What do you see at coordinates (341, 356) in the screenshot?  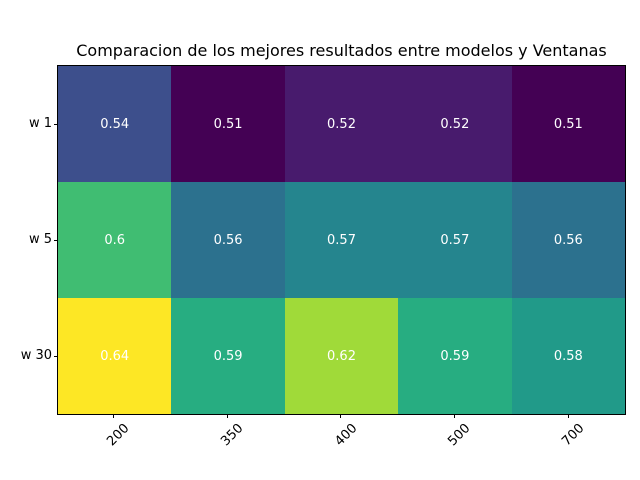 I see `heatmap-cell: 0.62` at bounding box center [341, 356].